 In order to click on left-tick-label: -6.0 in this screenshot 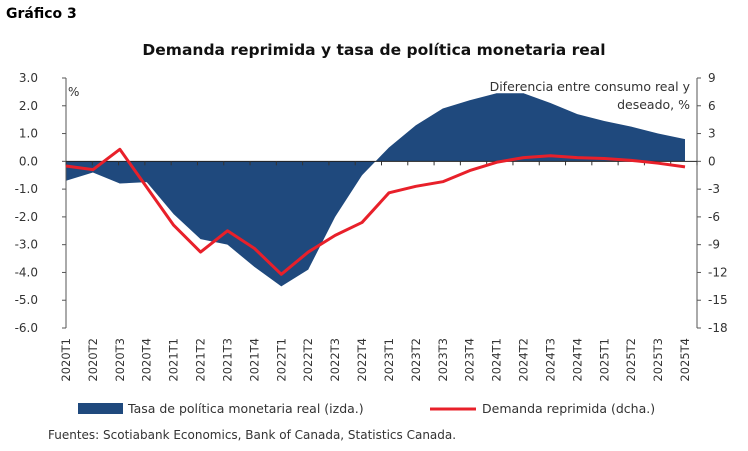, I will do `click(26, 328)`.